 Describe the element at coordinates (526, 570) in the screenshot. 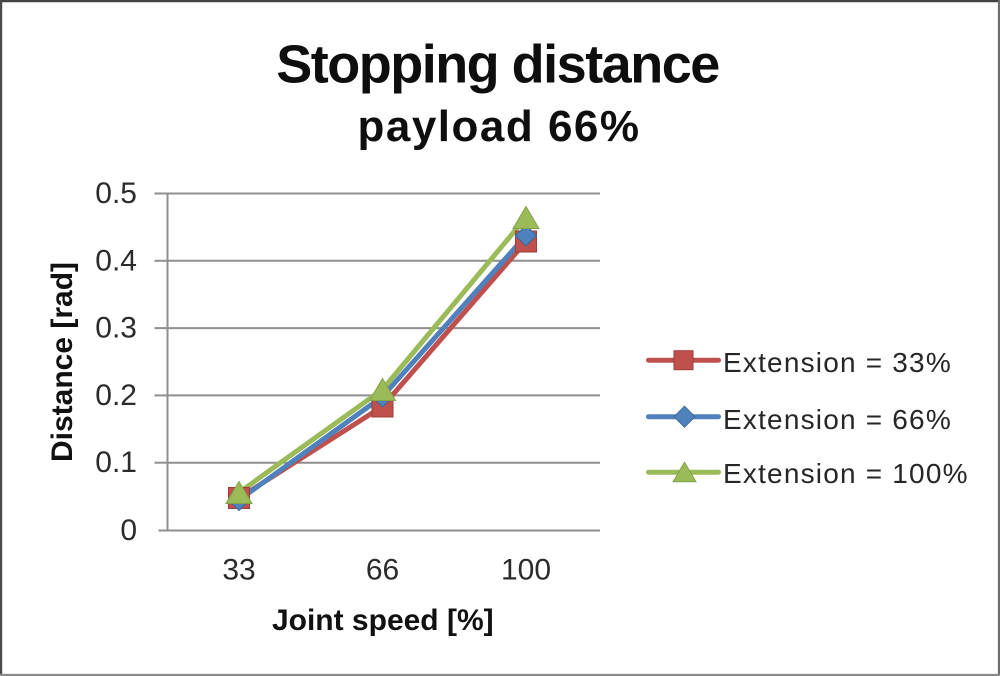

I see `svg-text: 100` at that location.